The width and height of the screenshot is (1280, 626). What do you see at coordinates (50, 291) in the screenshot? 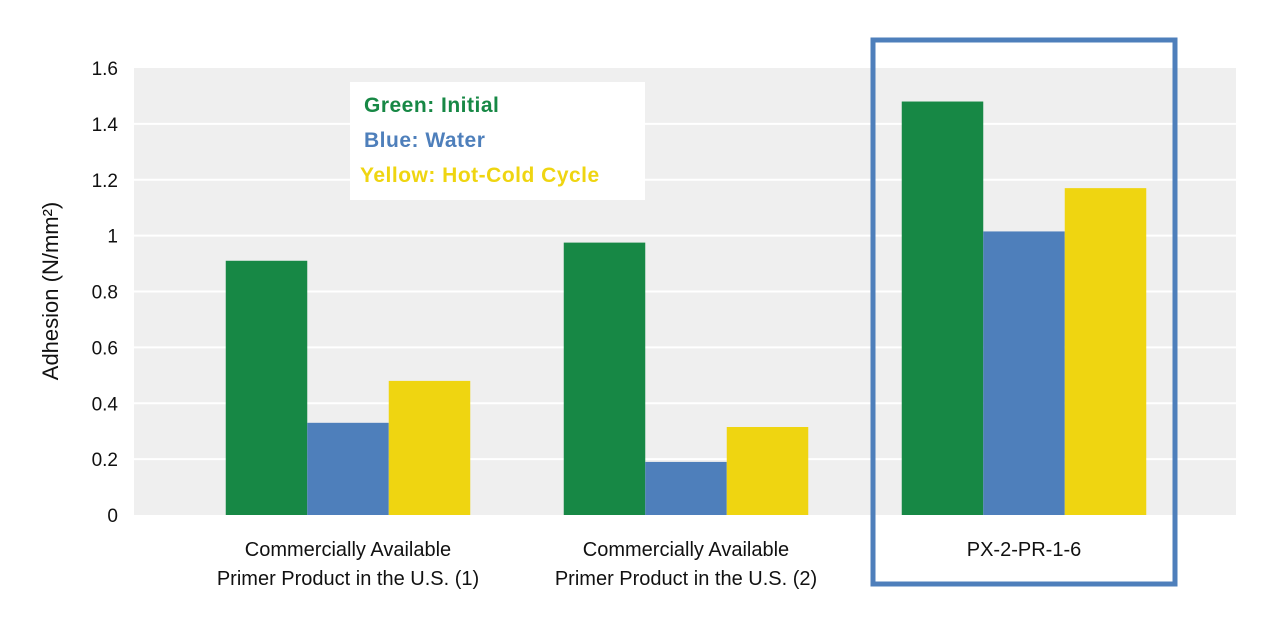
I see `y-axis-label: Adhesion (N/mm²)` at bounding box center [50, 291].